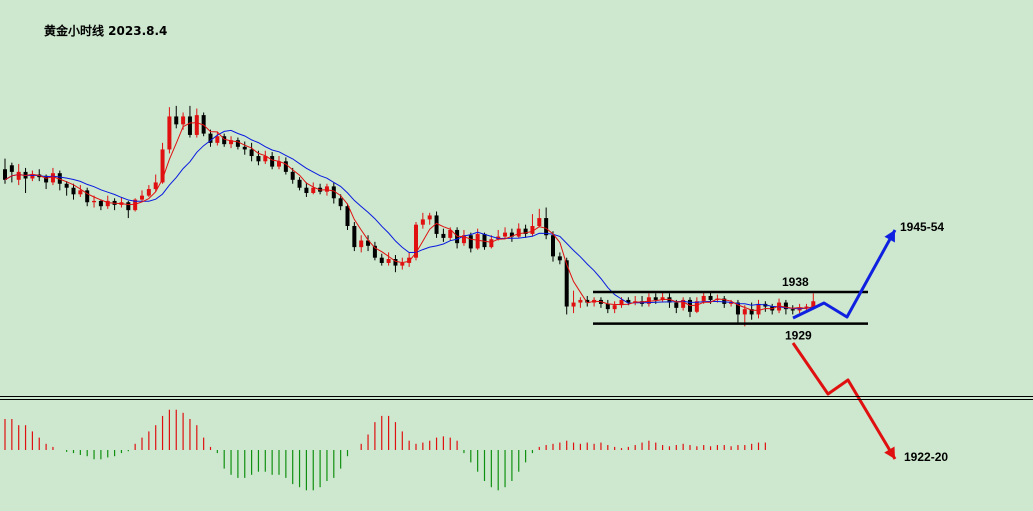 Image resolution: width=1033 pixels, height=511 pixels. I want to click on projection-label: 1945-54, so click(922, 227).